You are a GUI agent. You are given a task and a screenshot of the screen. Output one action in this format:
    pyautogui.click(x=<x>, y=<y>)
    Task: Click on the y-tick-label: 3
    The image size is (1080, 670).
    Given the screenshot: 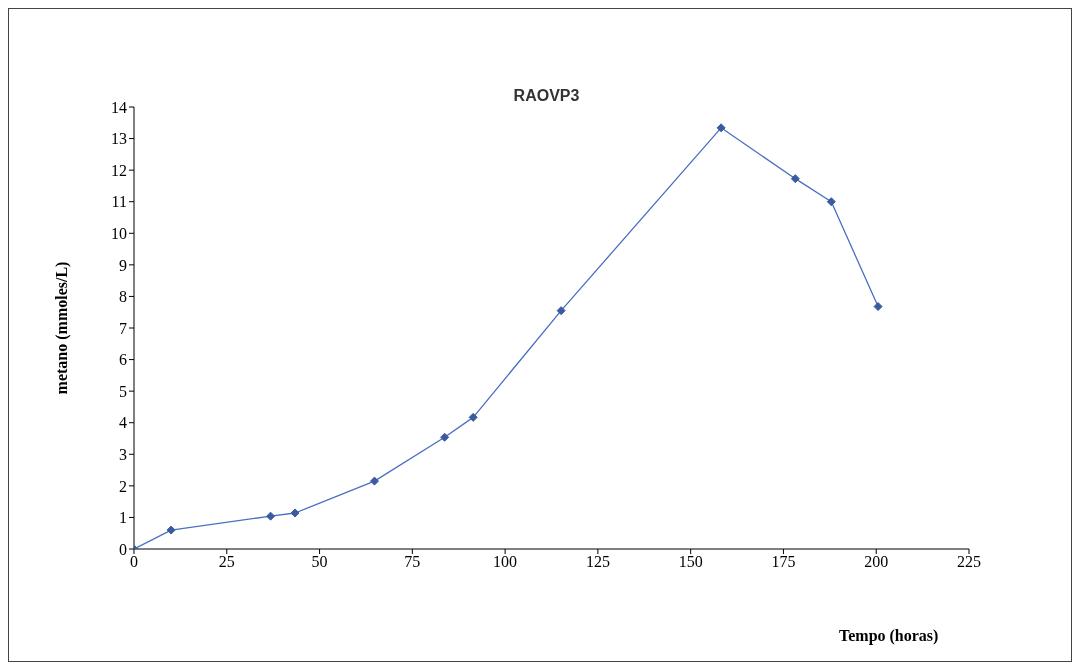 What is the action you would take?
    pyautogui.click(x=123, y=454)
    